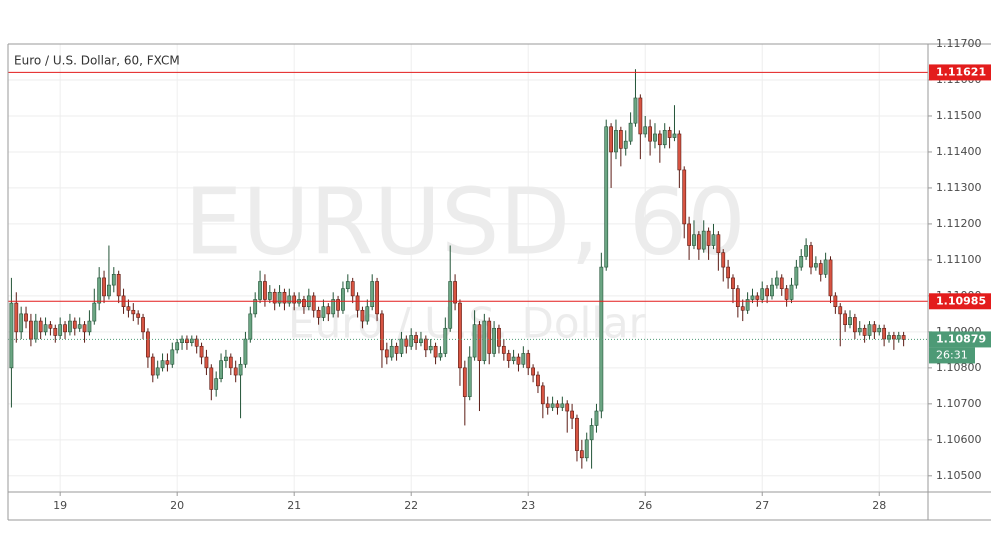 The image size is (991, 556). Describe the element at coordinates (952, 354) in the screenshot. I see `countdown-label: 26:31` at that location.